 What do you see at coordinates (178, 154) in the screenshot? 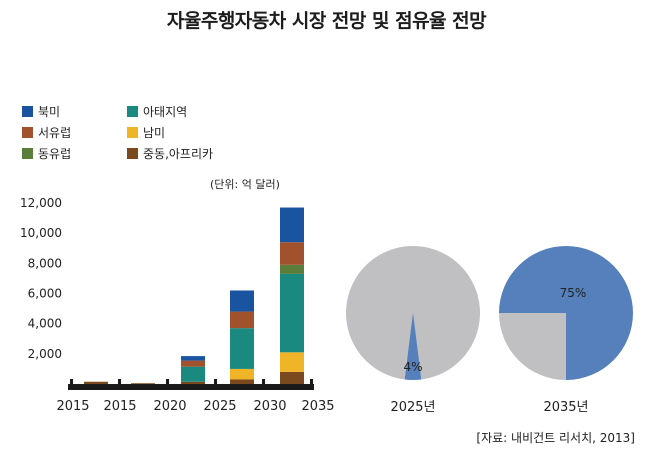
I see `legend-label: 중동,아프리카` at bounding box center [178, 154].